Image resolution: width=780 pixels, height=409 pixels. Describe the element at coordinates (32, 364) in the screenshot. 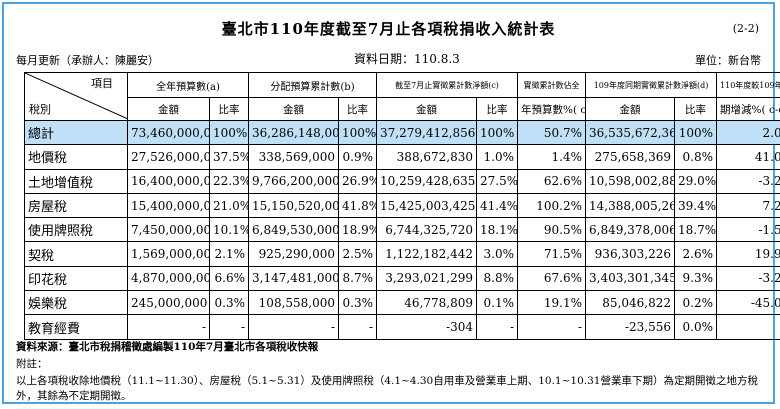

I see `note-label: 附註：` at that location.